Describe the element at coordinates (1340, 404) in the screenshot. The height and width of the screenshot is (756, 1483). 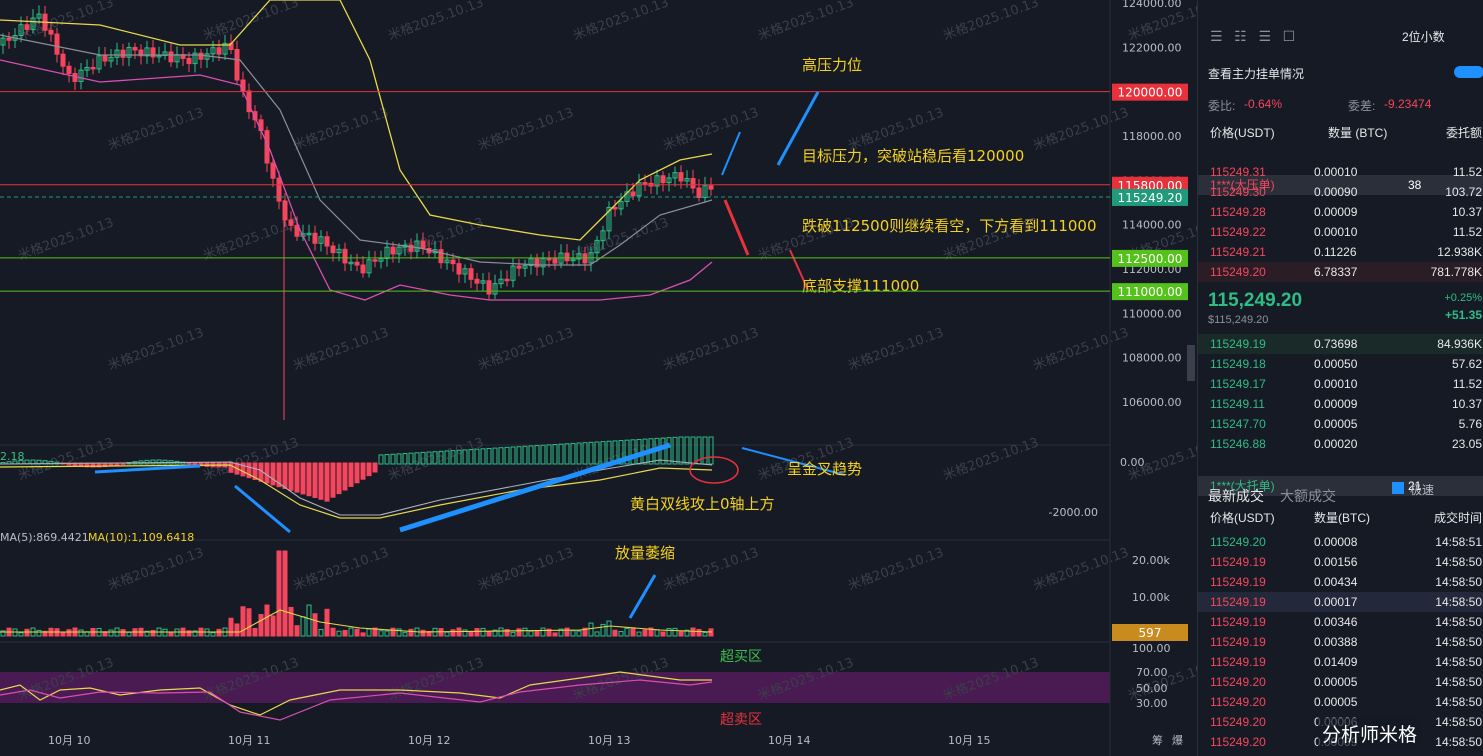
I see `book-row: 115249.11 0.00009 10.37` at that location.